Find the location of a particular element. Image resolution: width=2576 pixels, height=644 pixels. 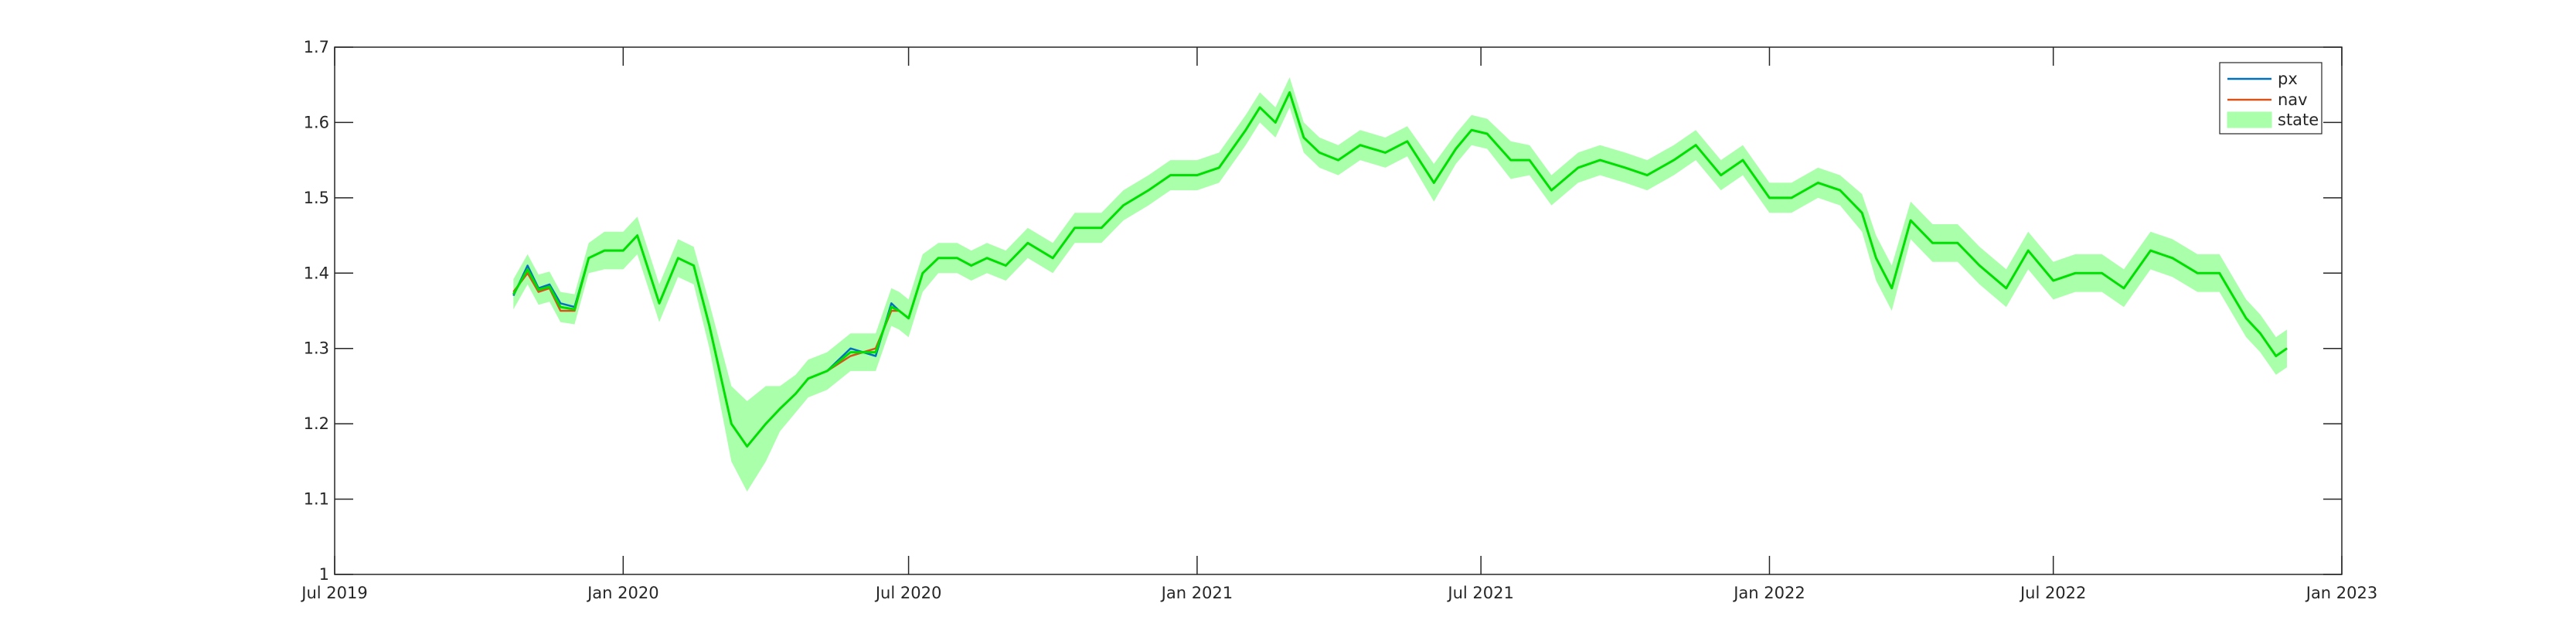

y-tick-label: 1.2 is located at coordinates (316, 423).